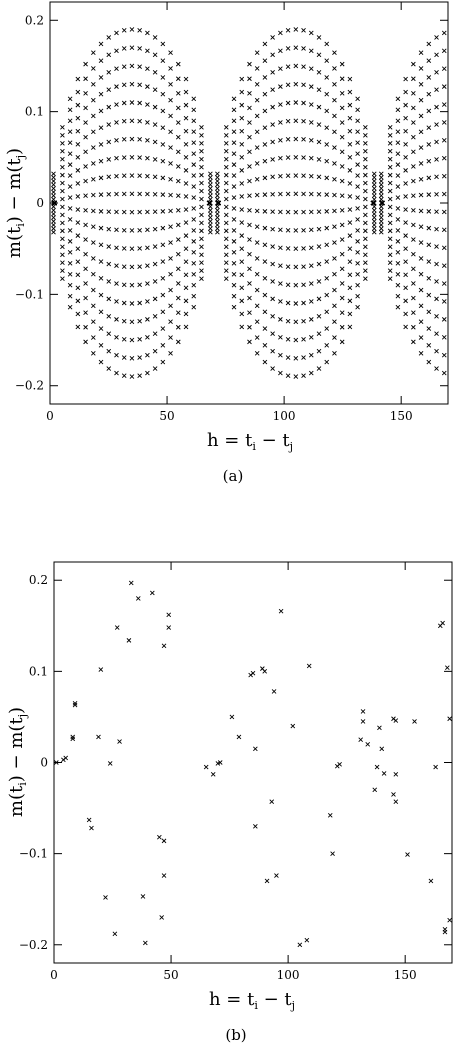 The width and height of the screenshot is (454, 1047). I want to click on x-tick-label: 0, so click(50, 416).